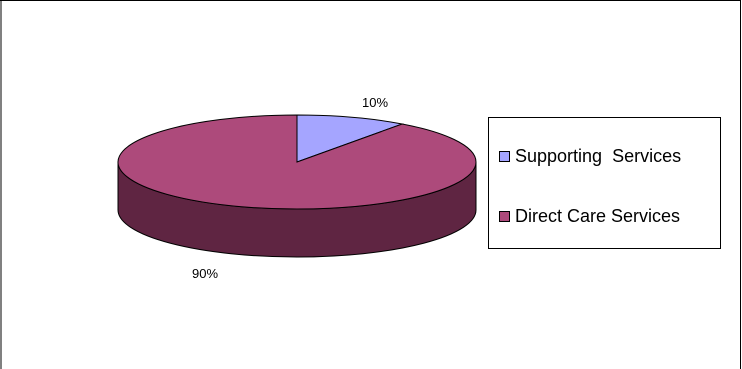  Describe the element at coordinates (205, 273) in the screenshot. I see `data-label-direct-care-services: 90%` at that location.